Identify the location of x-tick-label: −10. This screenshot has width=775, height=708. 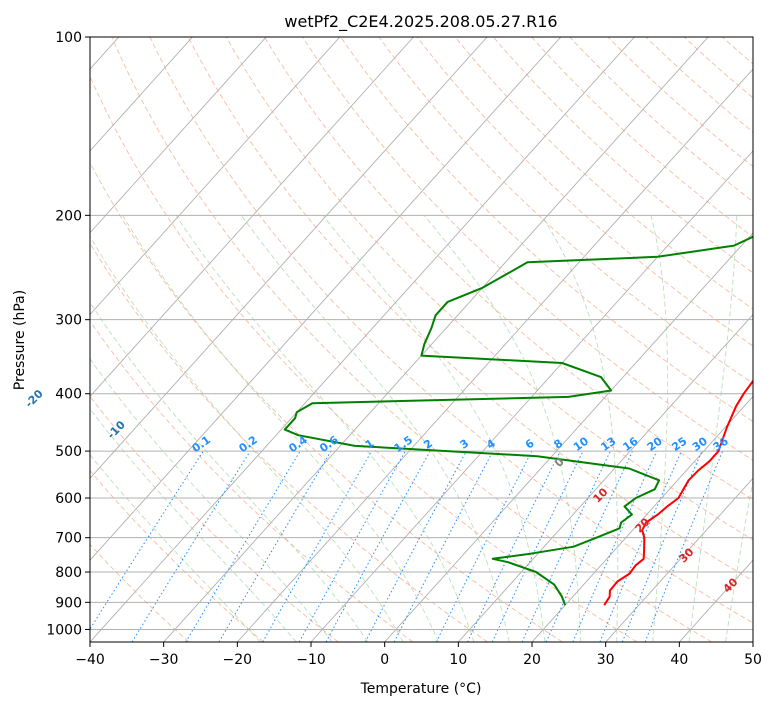
(311, 660).